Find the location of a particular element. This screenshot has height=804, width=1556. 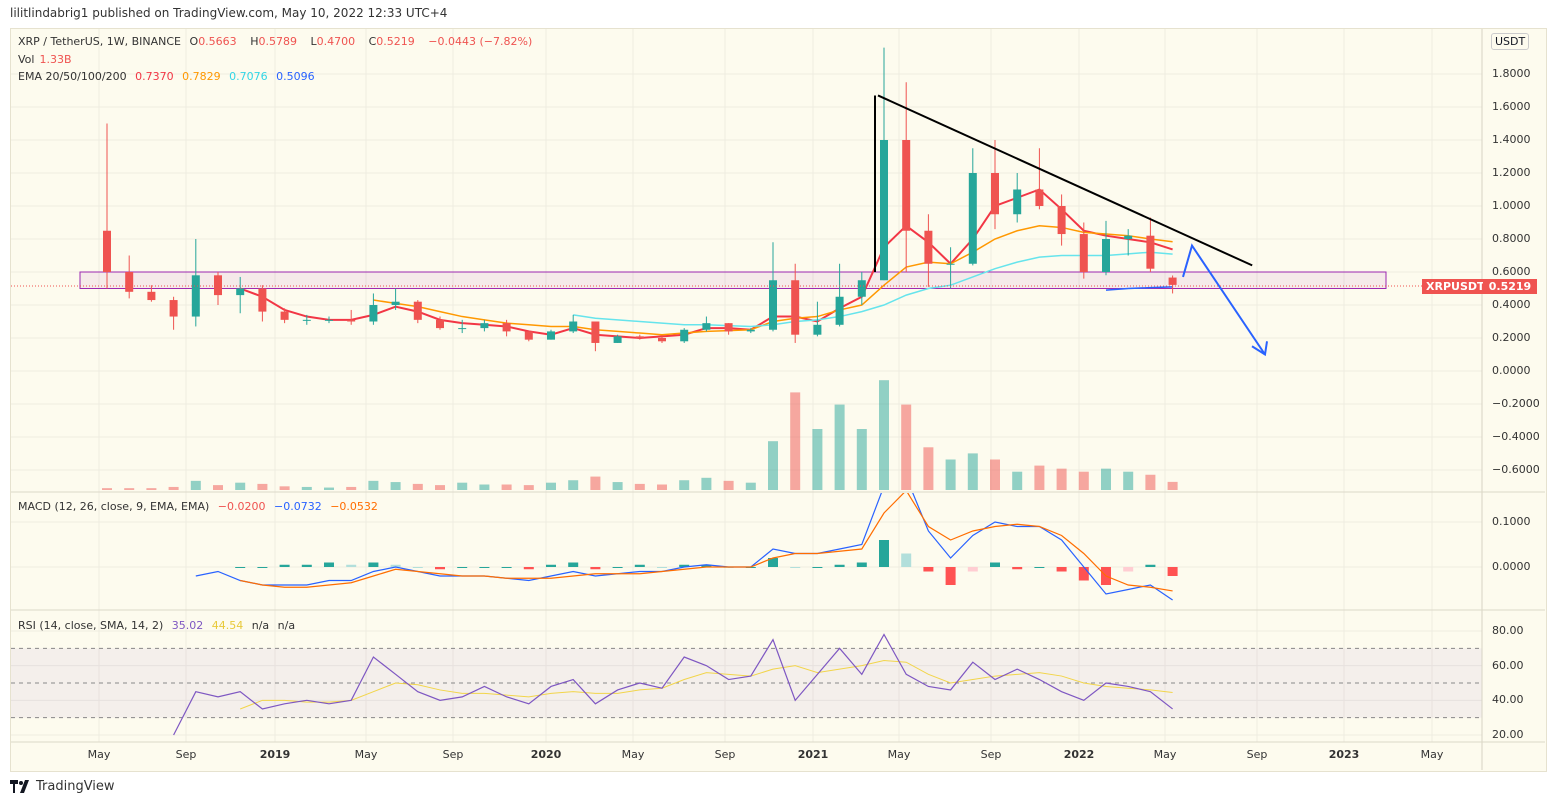

macd-label: MACD (12, 26, close, 9, EMA, EMA) is located at coordinates (114, 506).